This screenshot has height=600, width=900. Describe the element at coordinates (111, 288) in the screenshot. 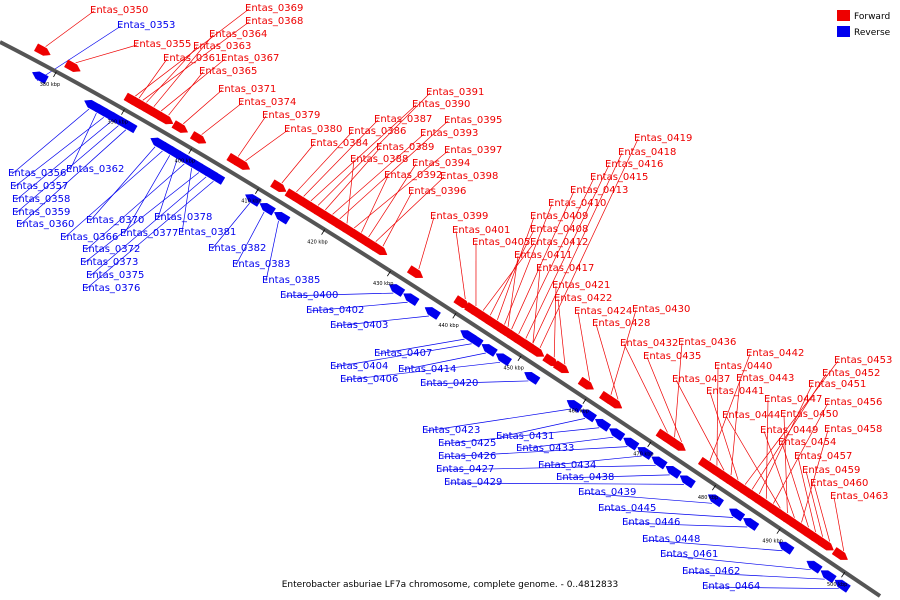

I see `gene-label: Entas_0376` at that location.